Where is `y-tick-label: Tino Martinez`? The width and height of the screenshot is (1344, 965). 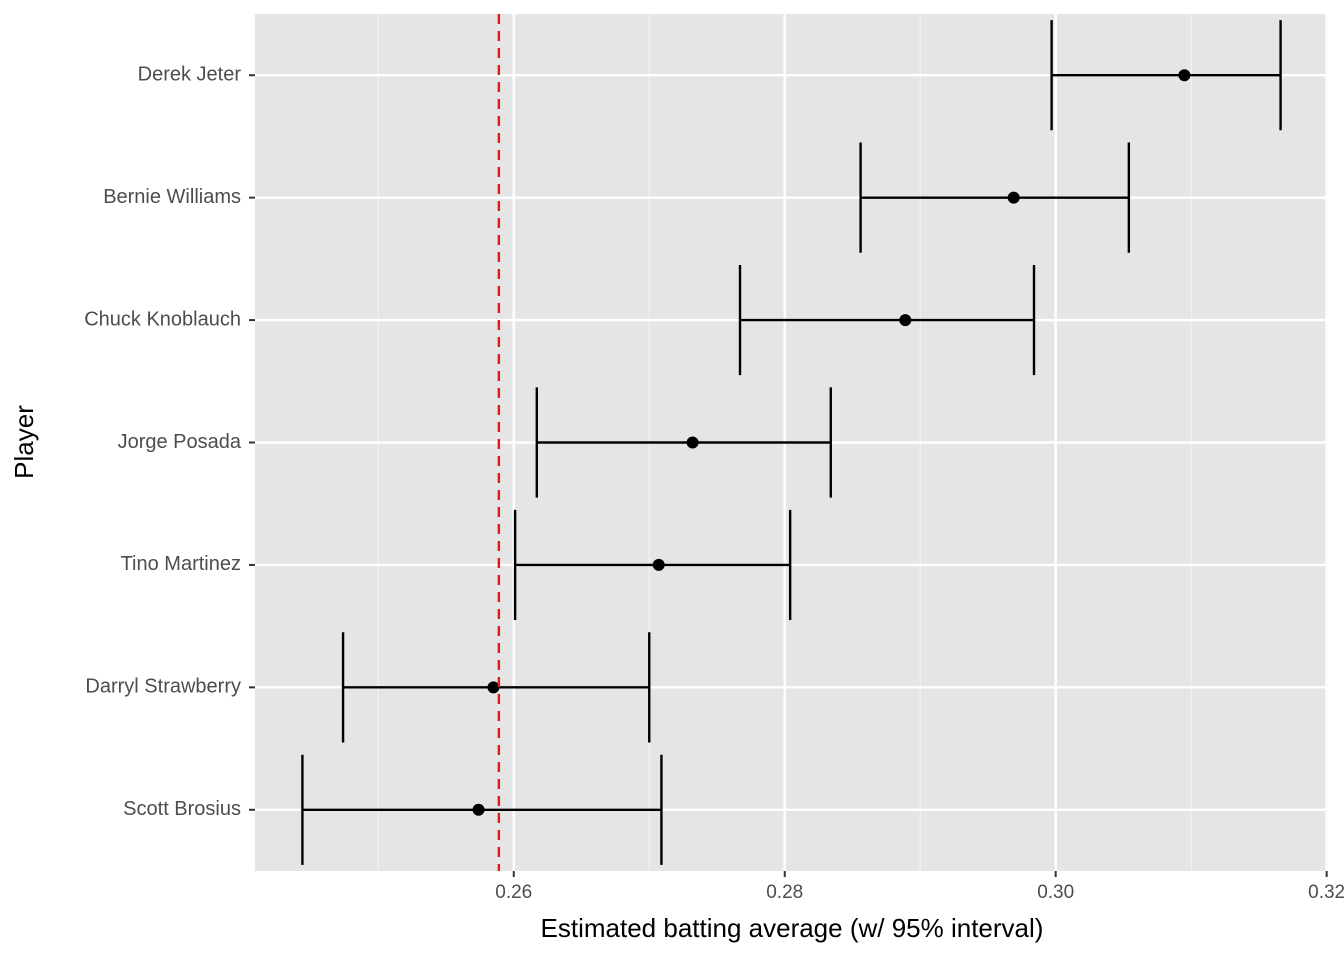 y-tick-label: Tino Martinez is located at coordinates (181, 564).